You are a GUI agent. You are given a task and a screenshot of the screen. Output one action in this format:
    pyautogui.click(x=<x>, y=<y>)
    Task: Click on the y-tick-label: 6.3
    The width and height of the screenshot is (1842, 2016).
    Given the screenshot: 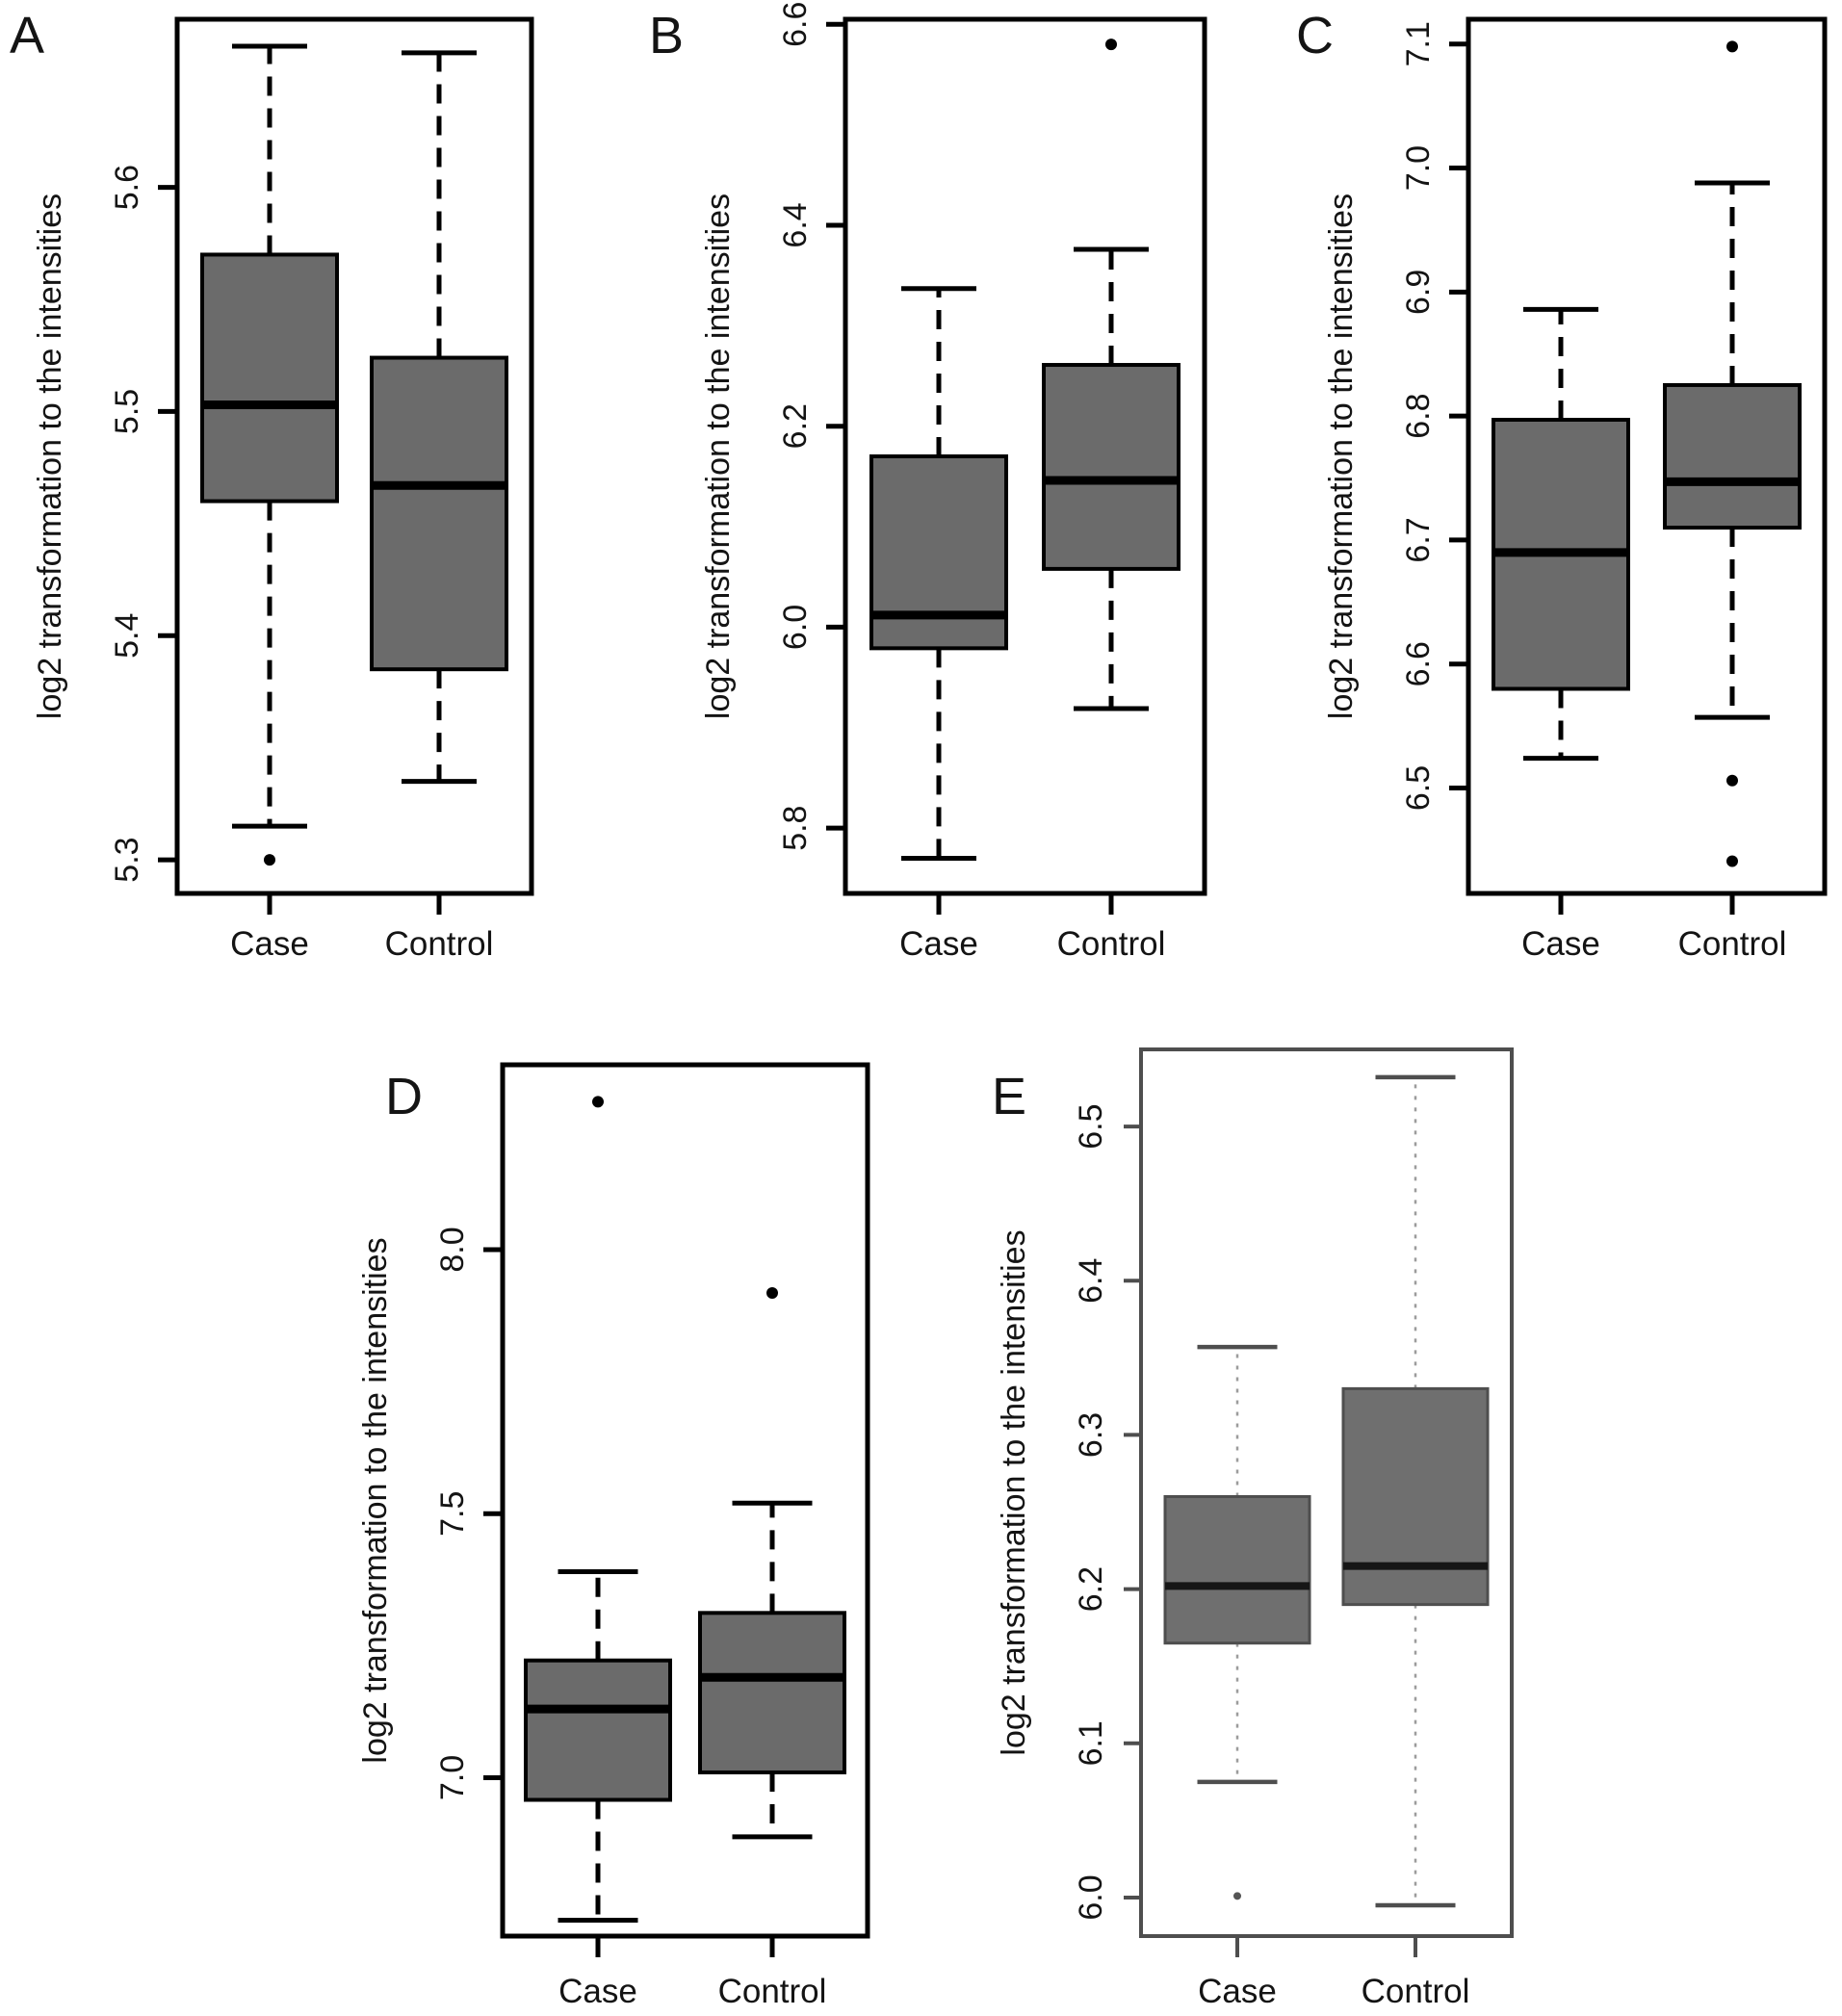 What is the action you would take?
    pyautogui.click(x=1091, y=1435)
    